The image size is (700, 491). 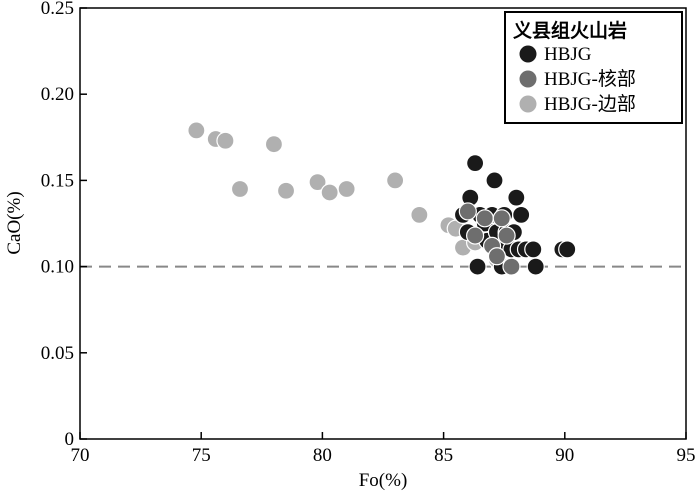 I want to click on legend-label: HBJG-核部, so click(x=590, y=79).